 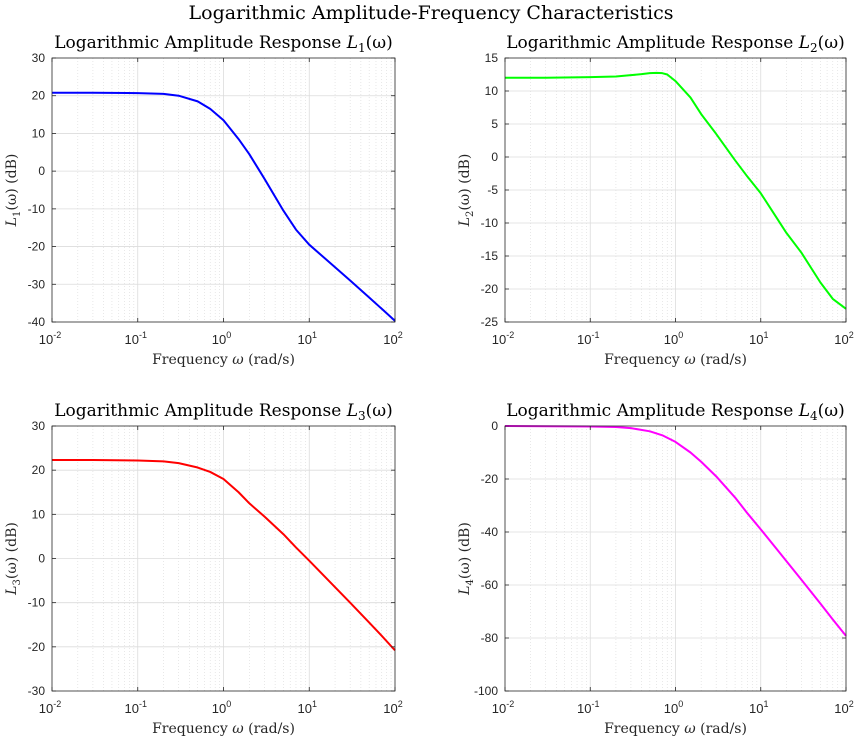 I want to click on y-tick-label: -25, so click(x=490, y=322).